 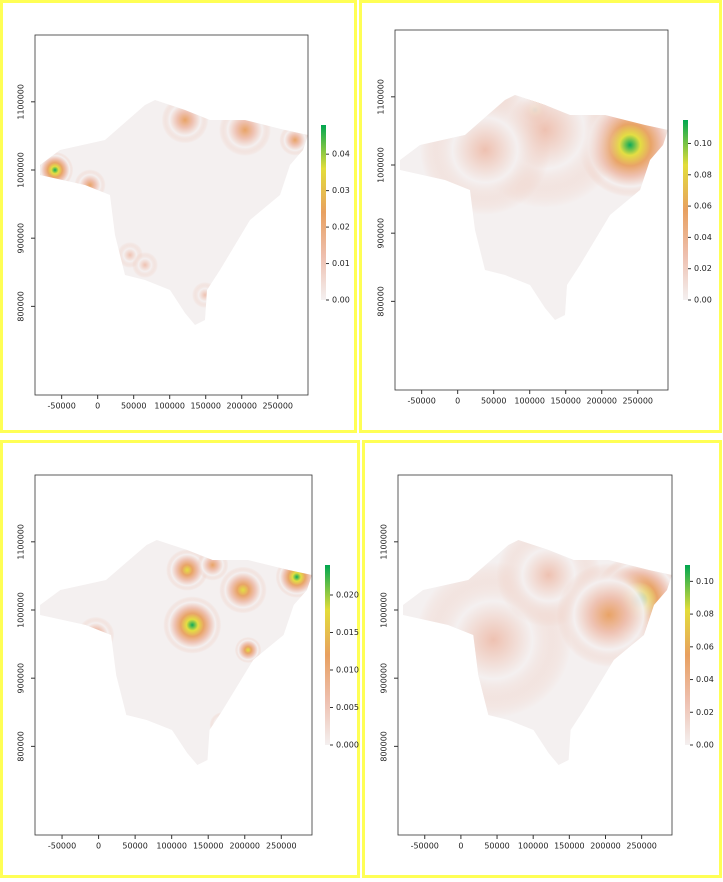 I want to click on colorbar-tick-label: 0.020, so click(x=347, y=595).